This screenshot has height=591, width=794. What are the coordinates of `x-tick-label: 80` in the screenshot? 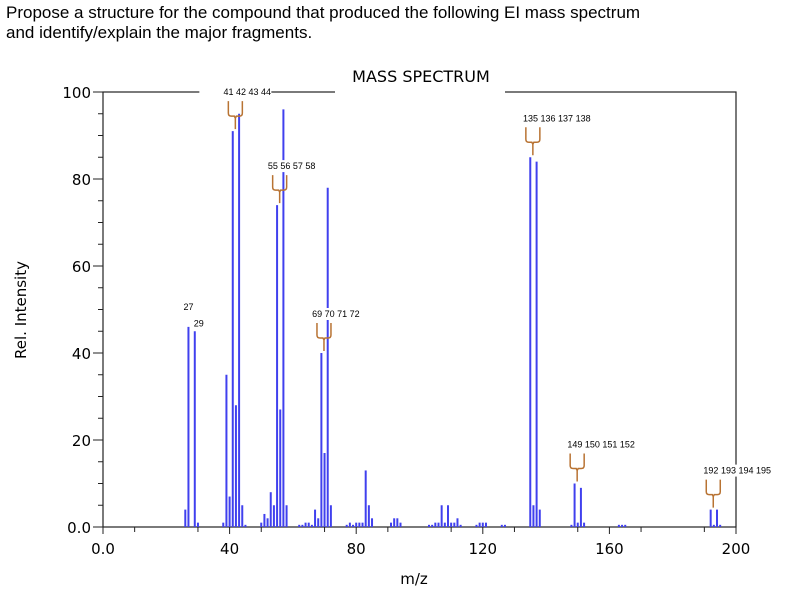 It's located at (356, 549).